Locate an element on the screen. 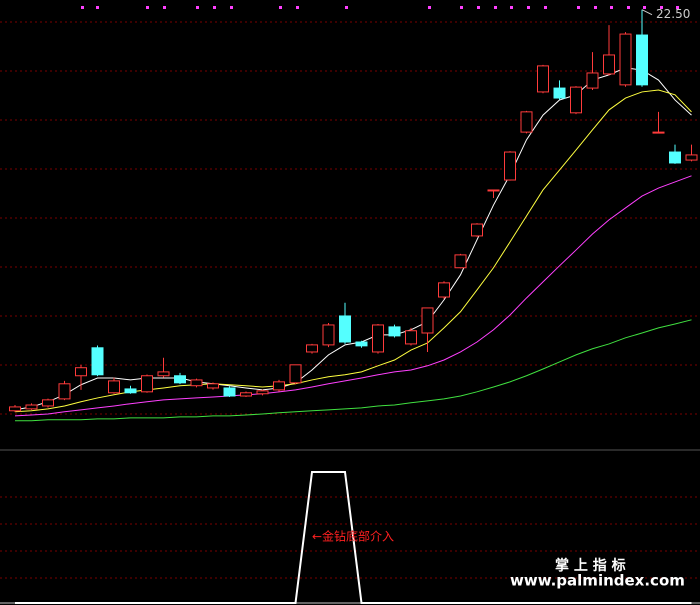 The width and height of the screenshot is (700, 605). price-annotation: 22.50 is located at coordinates (673, 14).